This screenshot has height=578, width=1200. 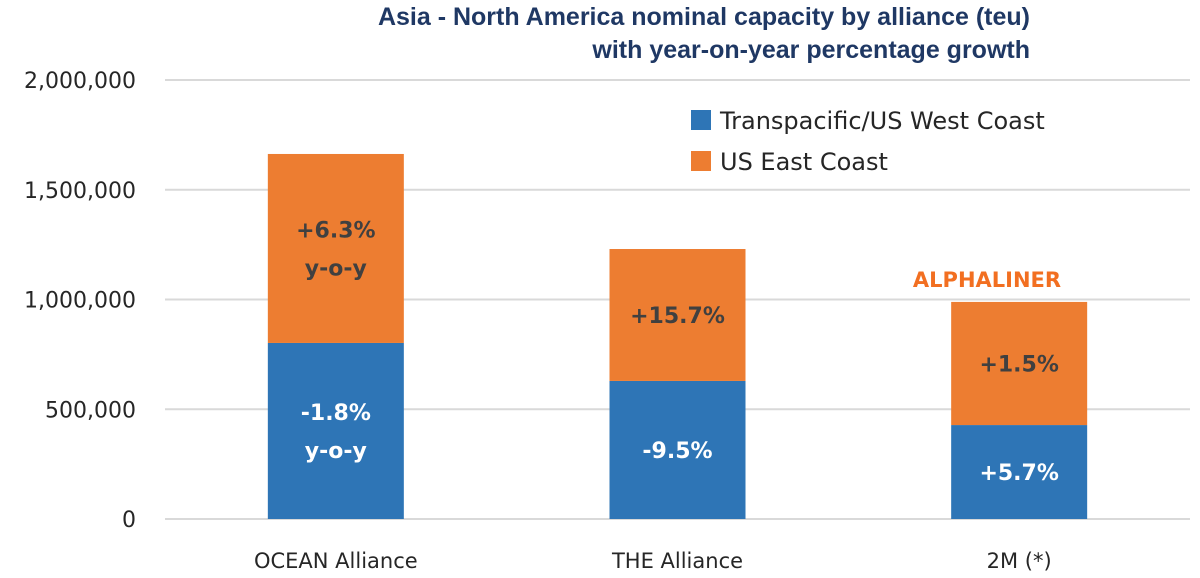 I want to click on y-tick-label: 500,000, so click(x=90, y=410).